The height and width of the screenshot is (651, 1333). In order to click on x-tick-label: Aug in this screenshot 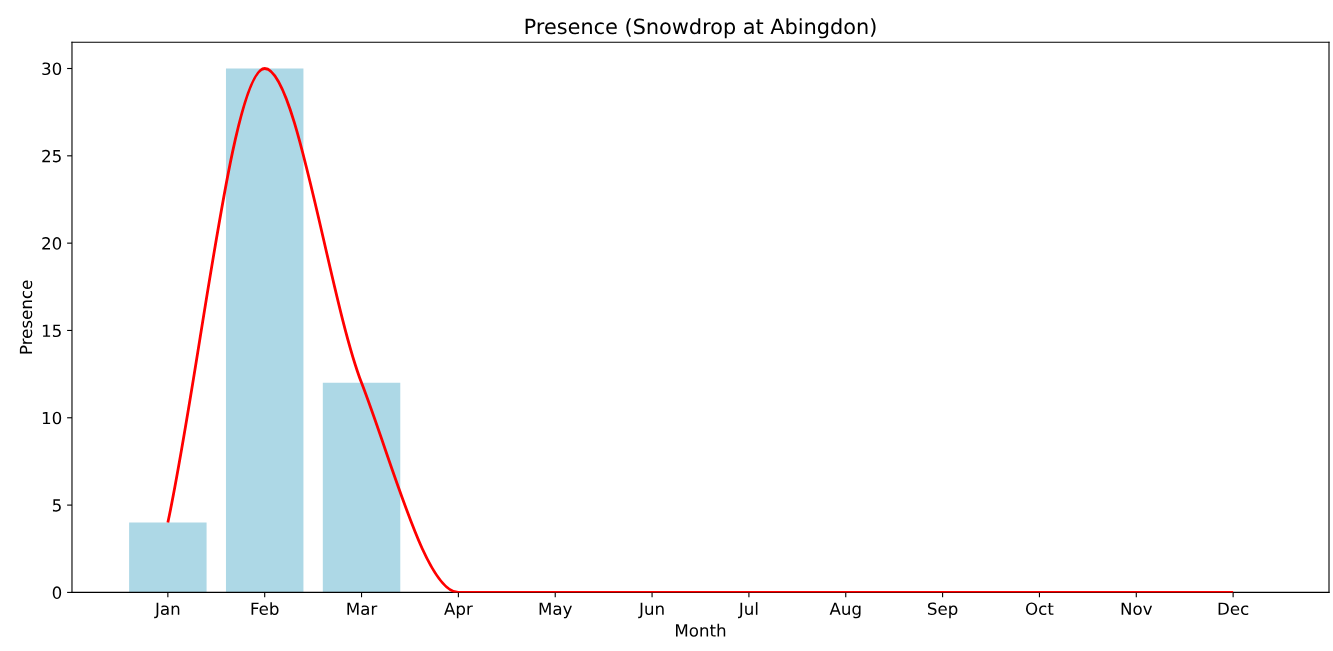, I will do `click(845, 610)`.